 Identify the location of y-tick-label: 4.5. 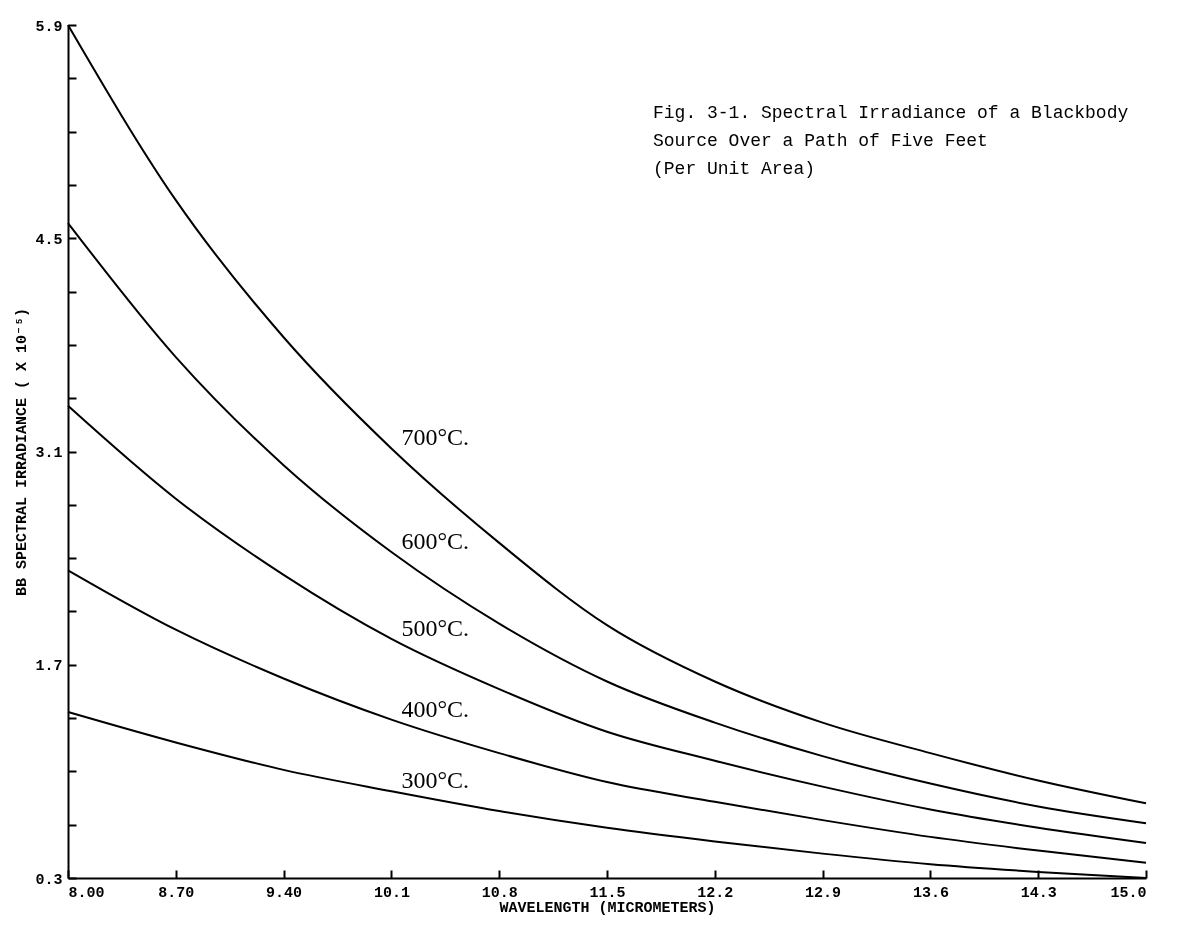
(49, 240).